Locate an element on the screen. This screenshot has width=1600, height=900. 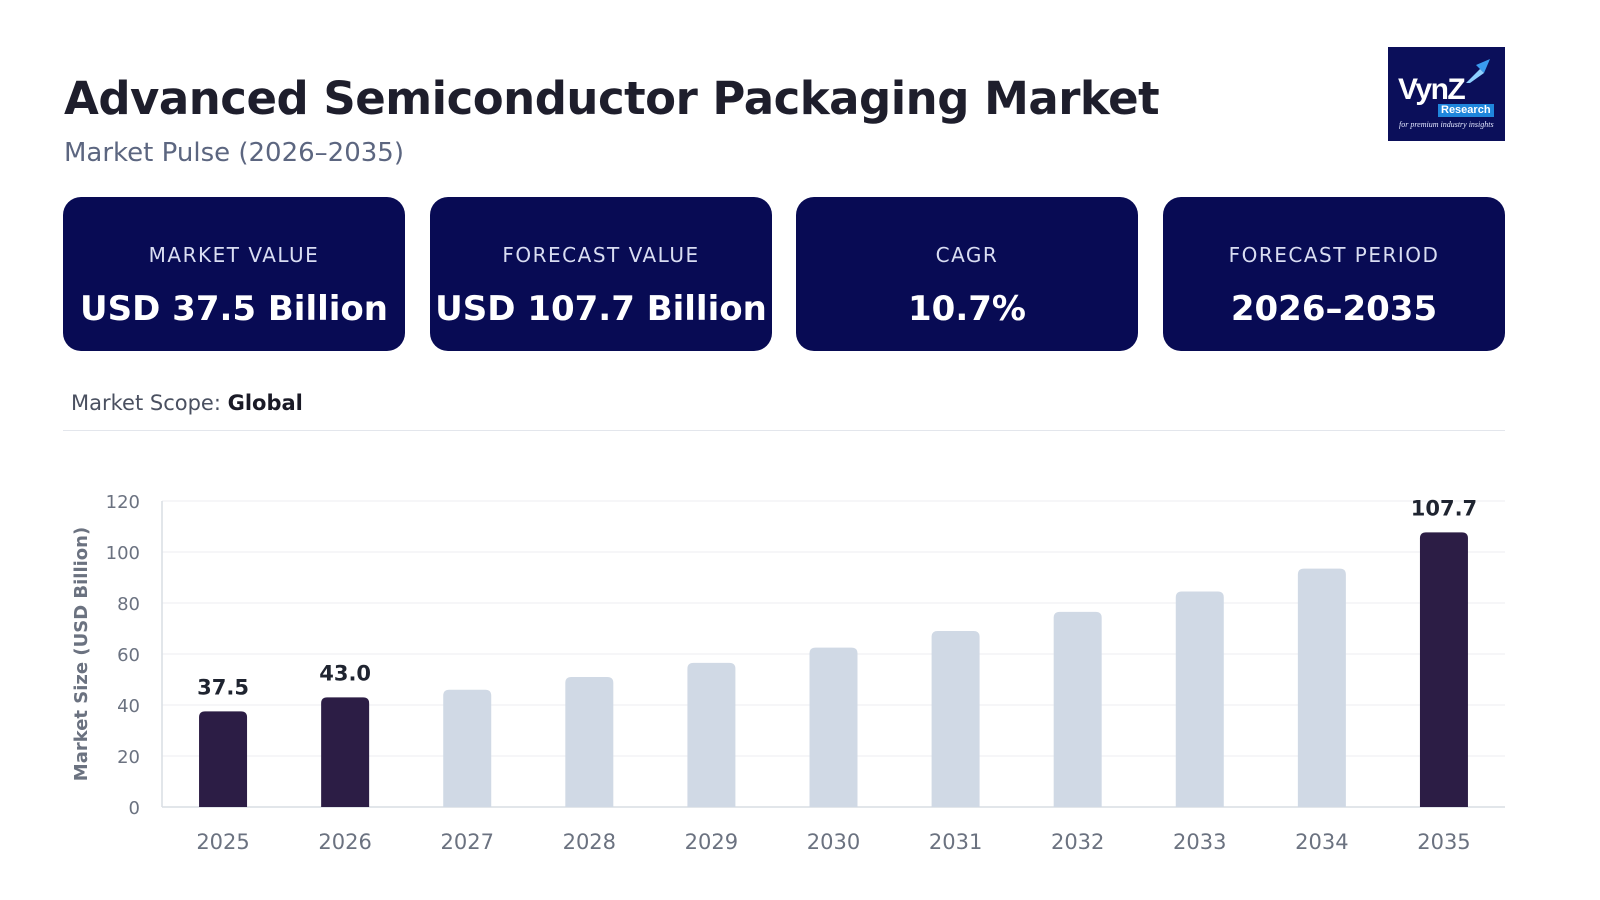
y-tick-label: 60 is located at coordinates (128, 655).